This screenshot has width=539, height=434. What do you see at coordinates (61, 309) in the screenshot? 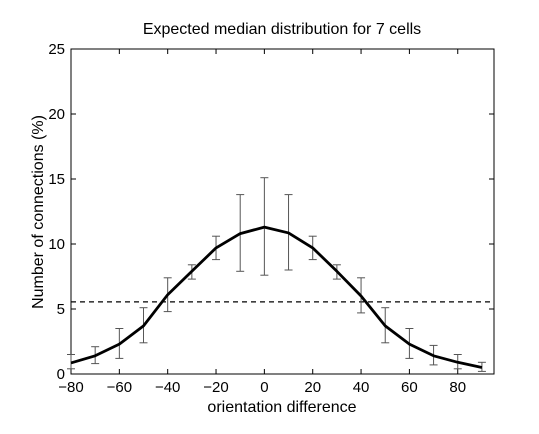
I see `y-tick-label-1: 5` at bounding box center [61, 309].